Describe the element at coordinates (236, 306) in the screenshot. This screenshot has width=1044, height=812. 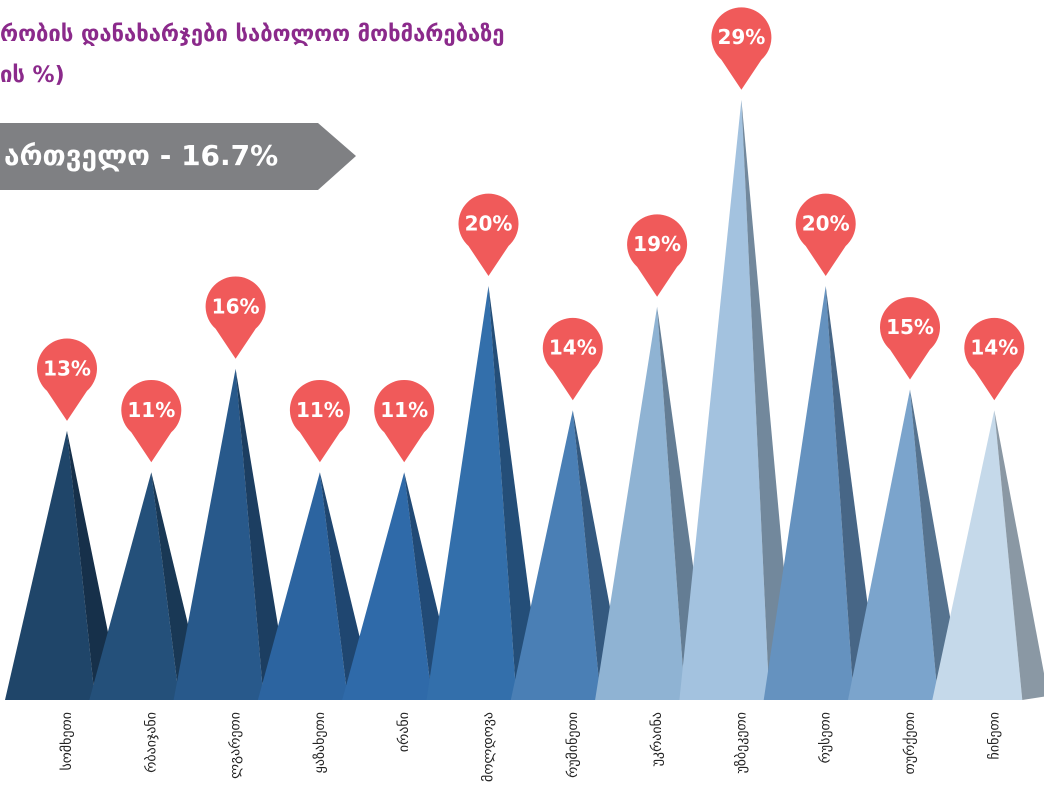
I see `value-label: 16%` at that location.